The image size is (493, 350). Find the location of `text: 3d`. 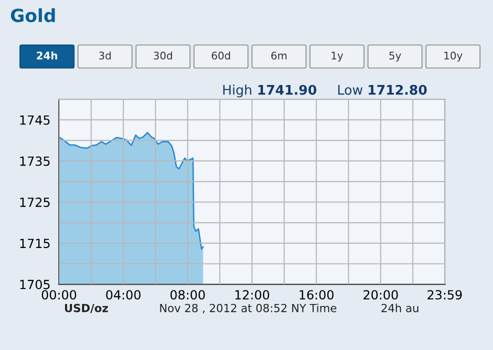

text: 3d is located at coordinates (105, 55).